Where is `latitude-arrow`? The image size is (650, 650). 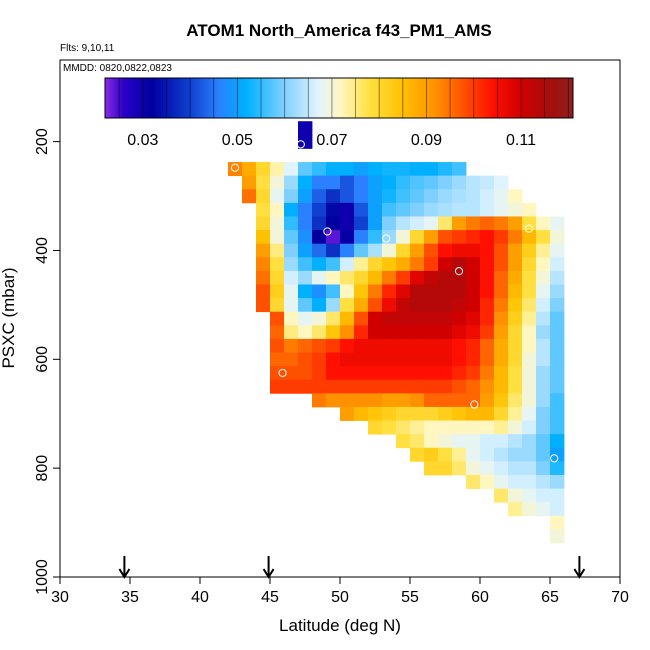
latitude-arrow is located at coordinates (124, 567).